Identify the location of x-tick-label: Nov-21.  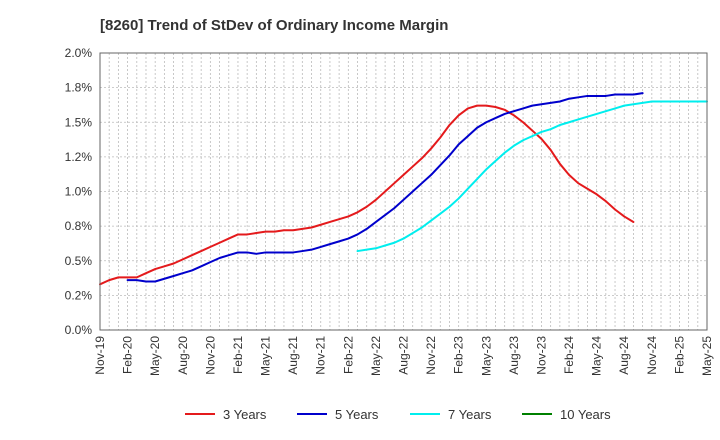
(321, 355).